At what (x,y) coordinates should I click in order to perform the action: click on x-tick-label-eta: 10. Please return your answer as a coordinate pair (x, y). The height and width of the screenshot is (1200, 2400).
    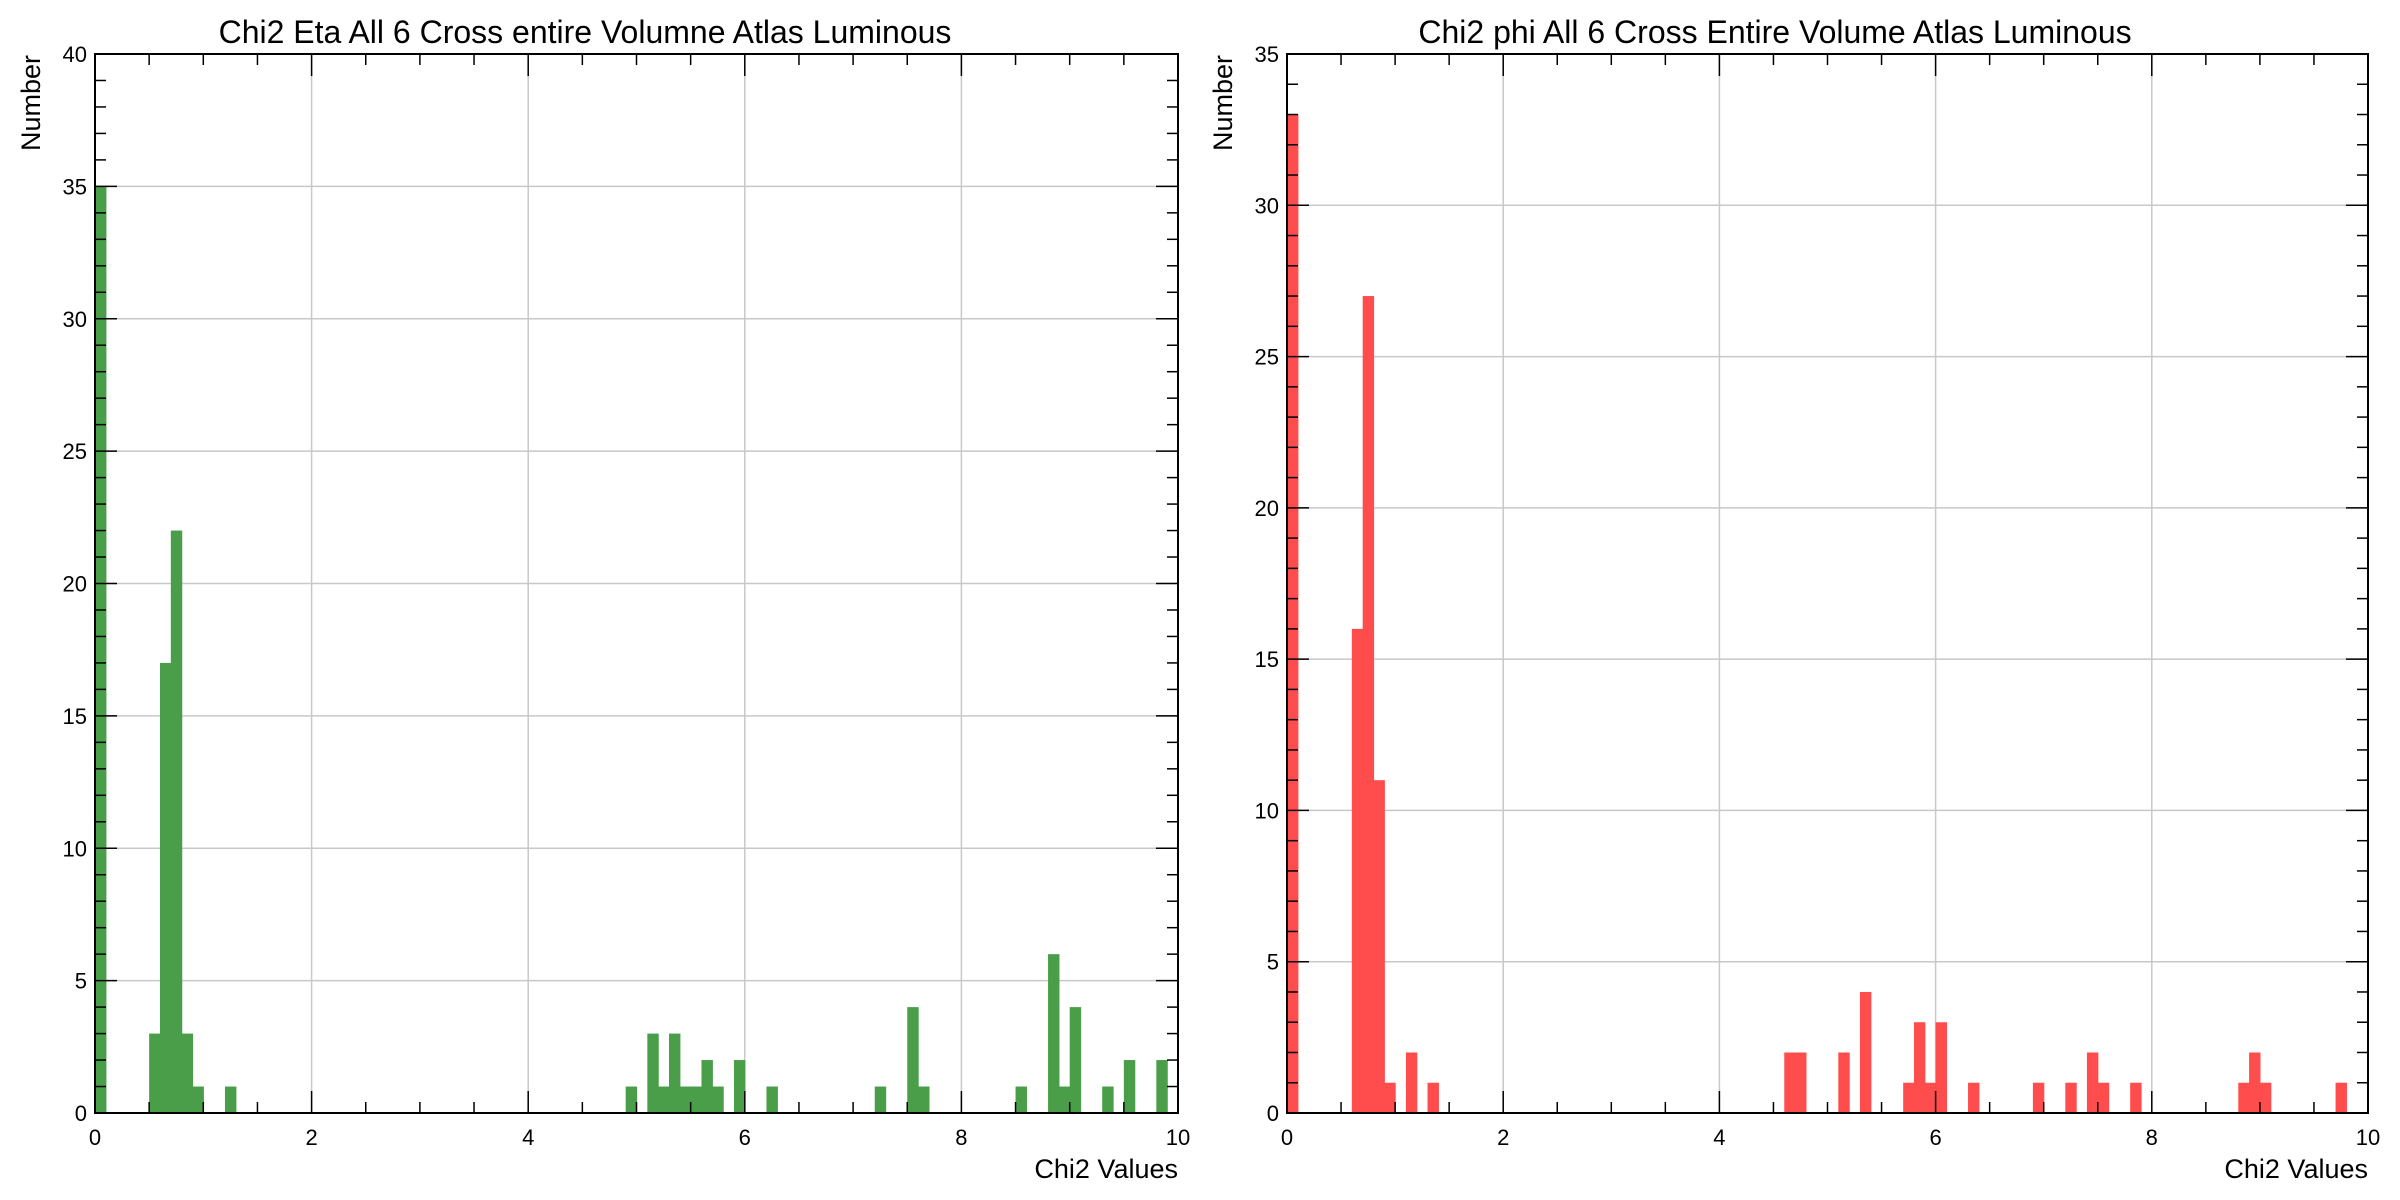
    Looking at the image, I should click on (1178, 1137).